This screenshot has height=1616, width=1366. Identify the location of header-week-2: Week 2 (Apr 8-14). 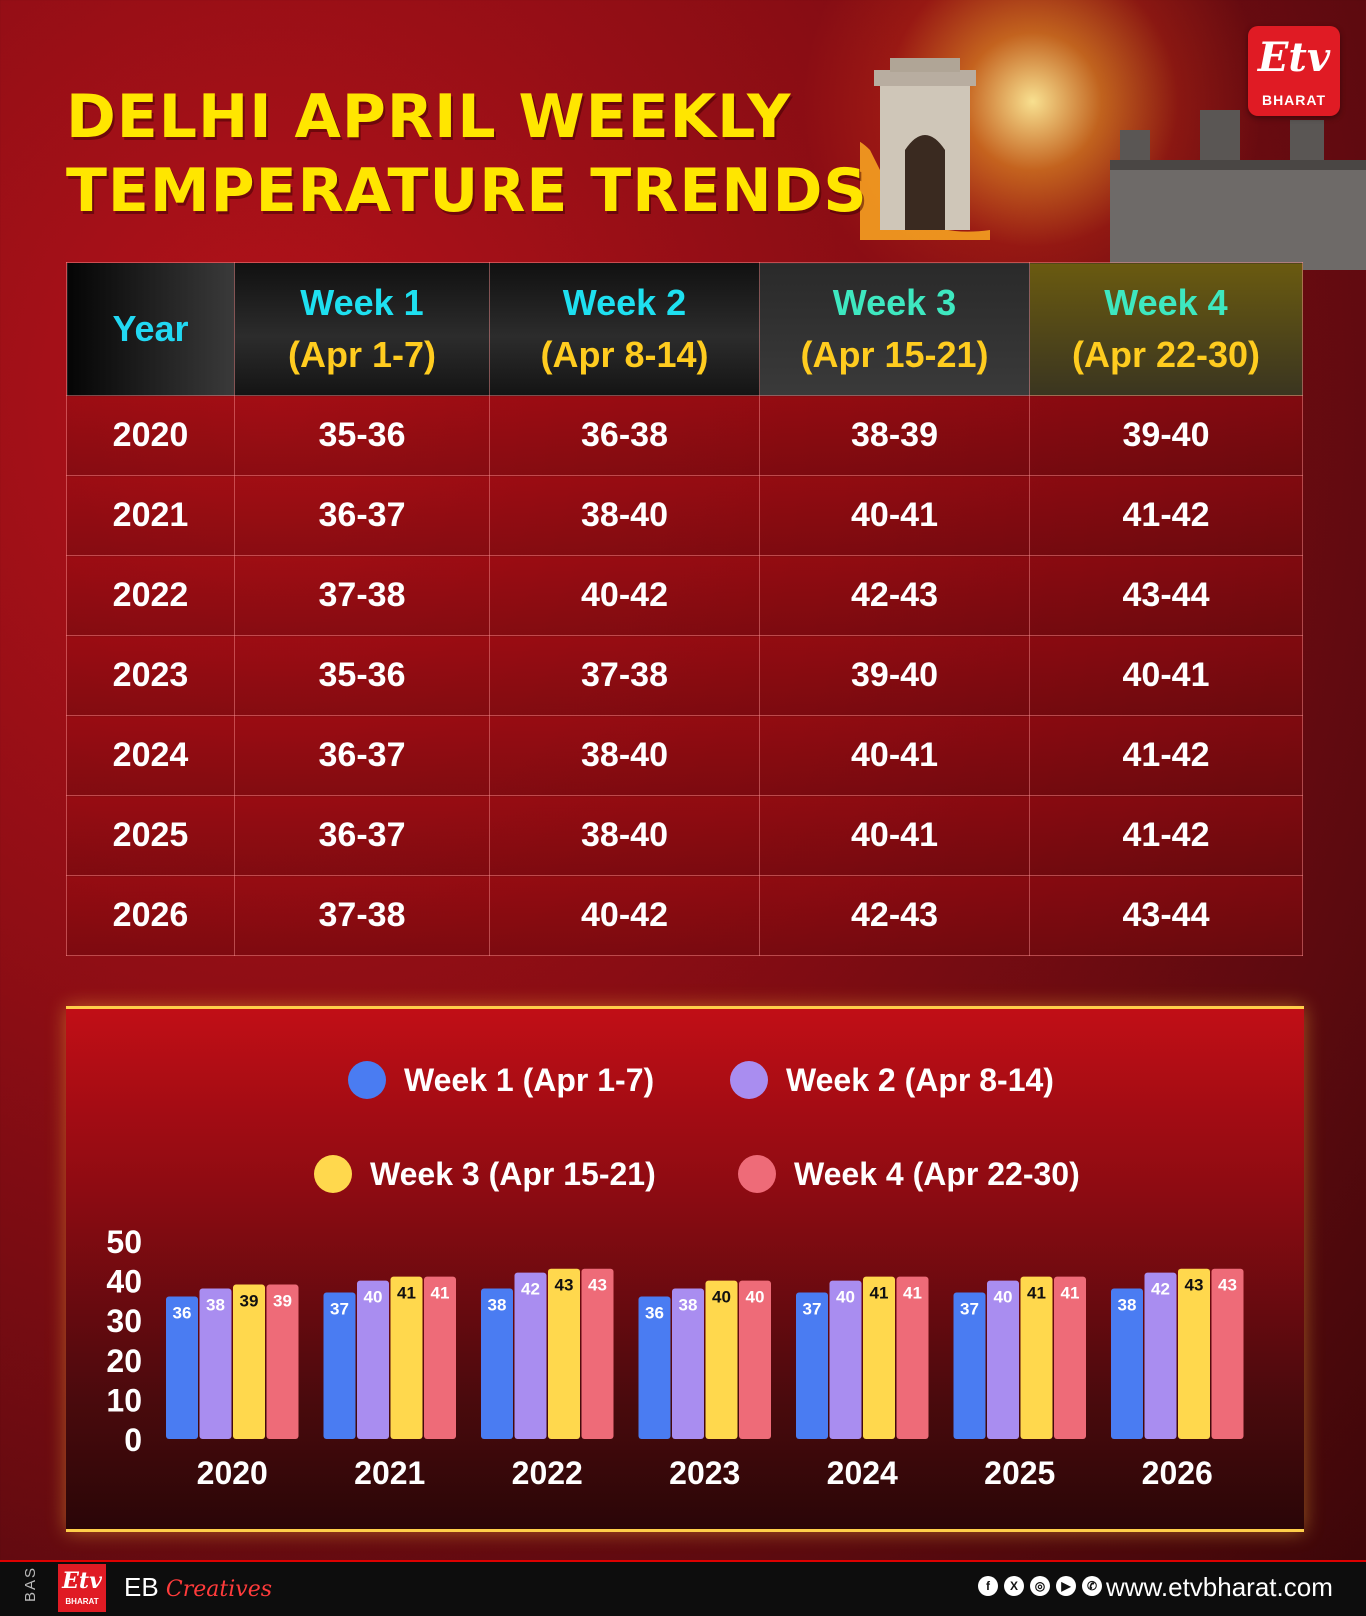
(624, 329).